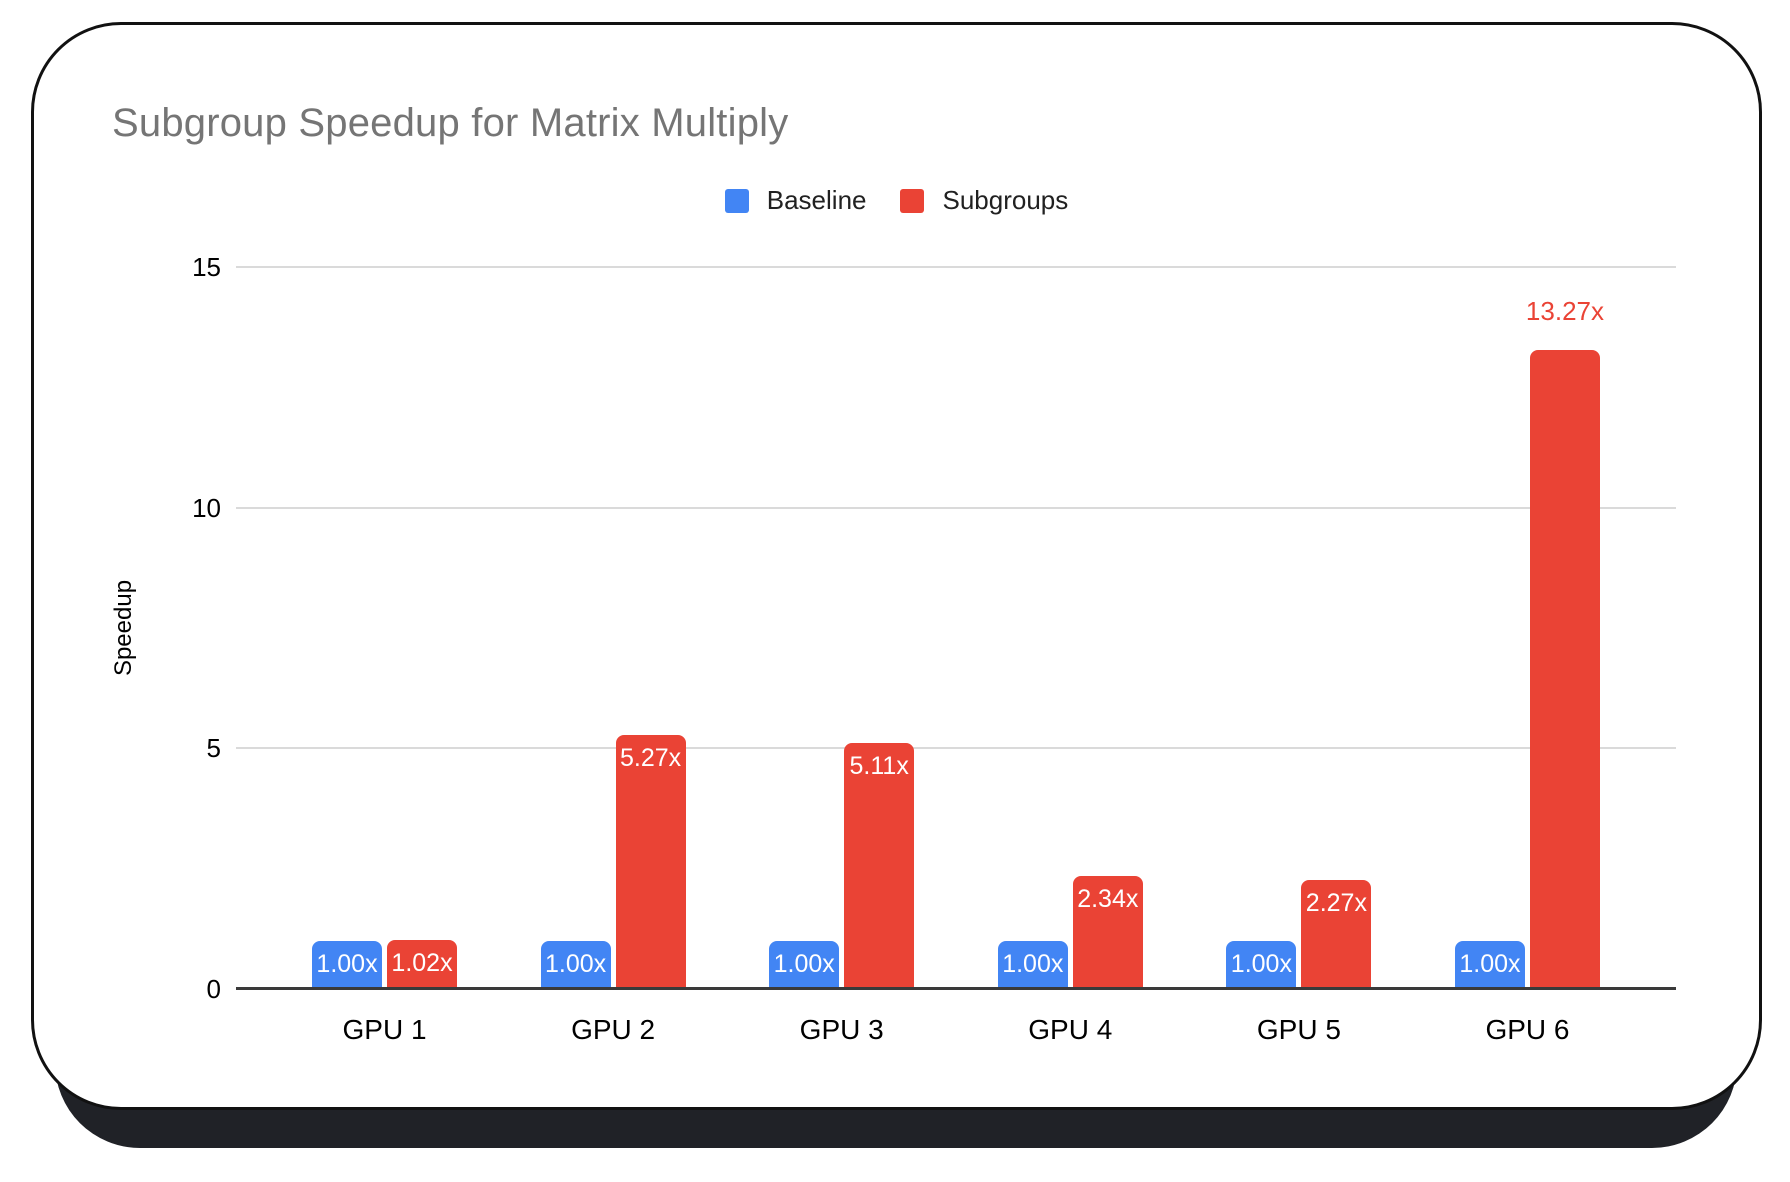 Image resolution: width=1790 pixels, height=1182 pixels. Describe the element at coordinates (879, 866) in the screenshot. I see `subgroups-bar-3: 5.11x` at that location.